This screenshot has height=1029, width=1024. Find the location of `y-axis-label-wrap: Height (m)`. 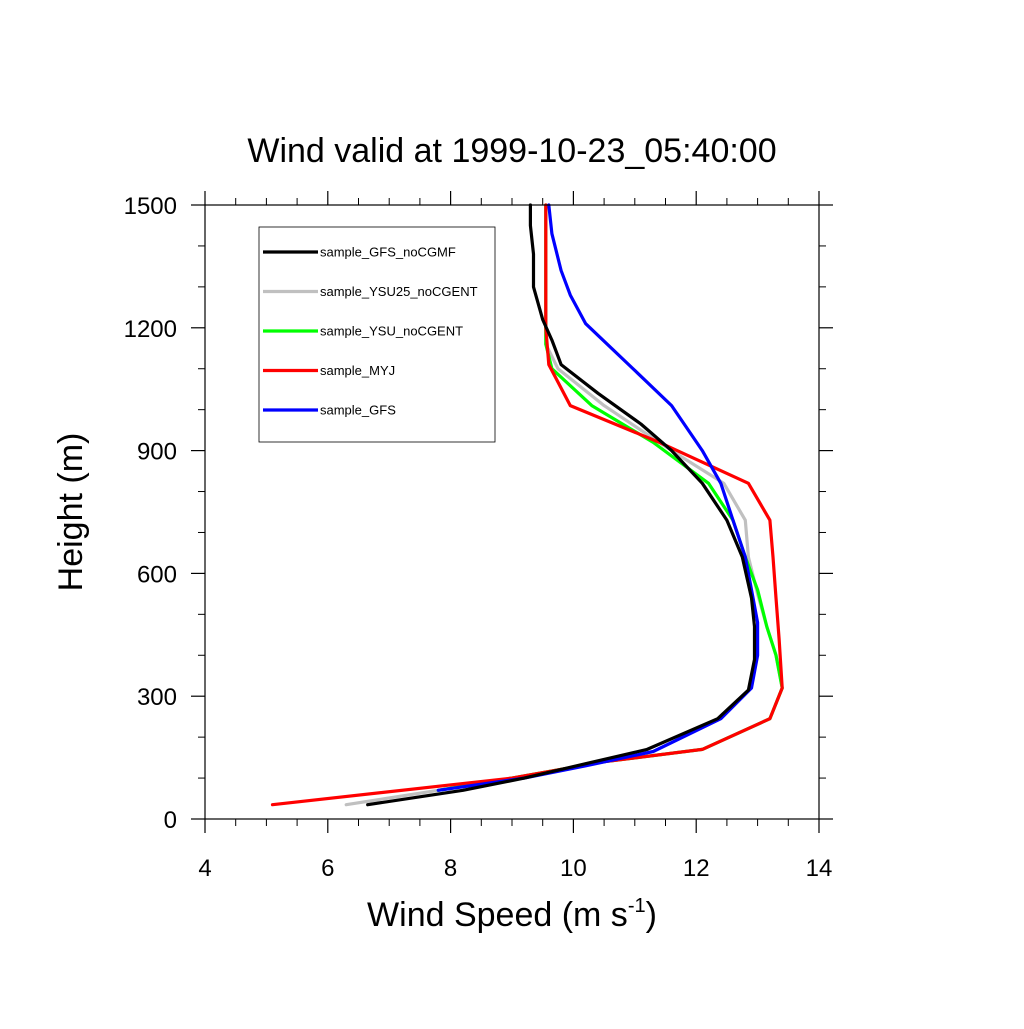

y-axis-label-wrap: Height (m) is located at coordinates (71, 512).